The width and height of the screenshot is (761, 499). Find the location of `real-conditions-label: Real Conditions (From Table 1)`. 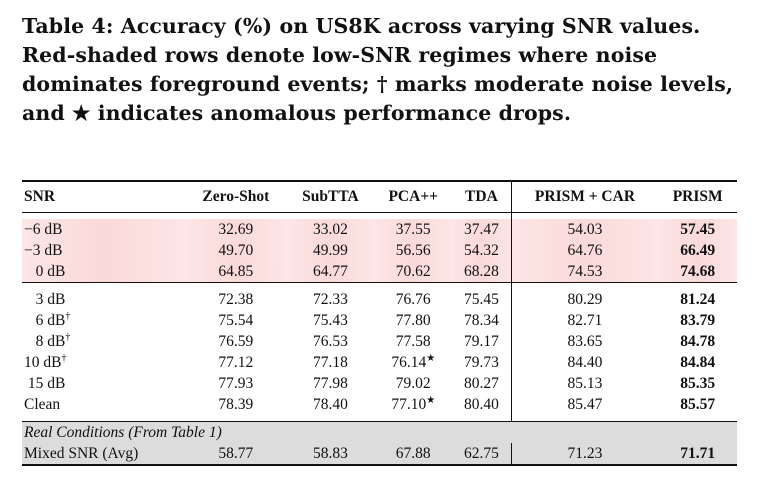

real-conditions-label: Real Conditions (From Table 1) is located at coordinates (379, 432).